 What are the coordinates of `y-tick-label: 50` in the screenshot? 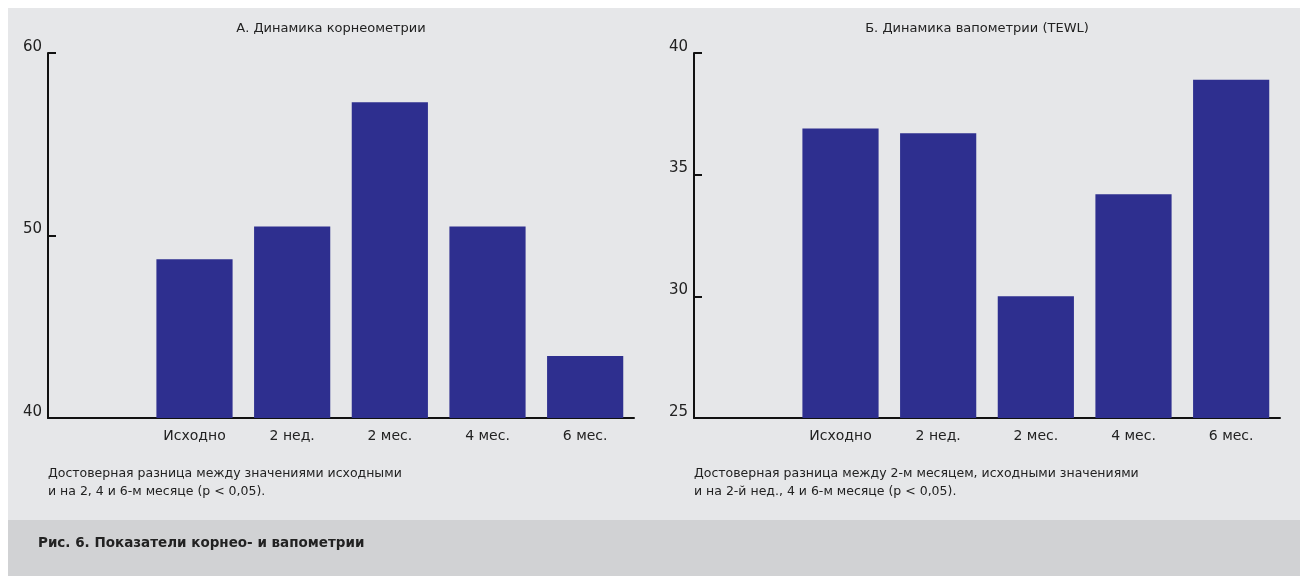 It's located at (32, 228).